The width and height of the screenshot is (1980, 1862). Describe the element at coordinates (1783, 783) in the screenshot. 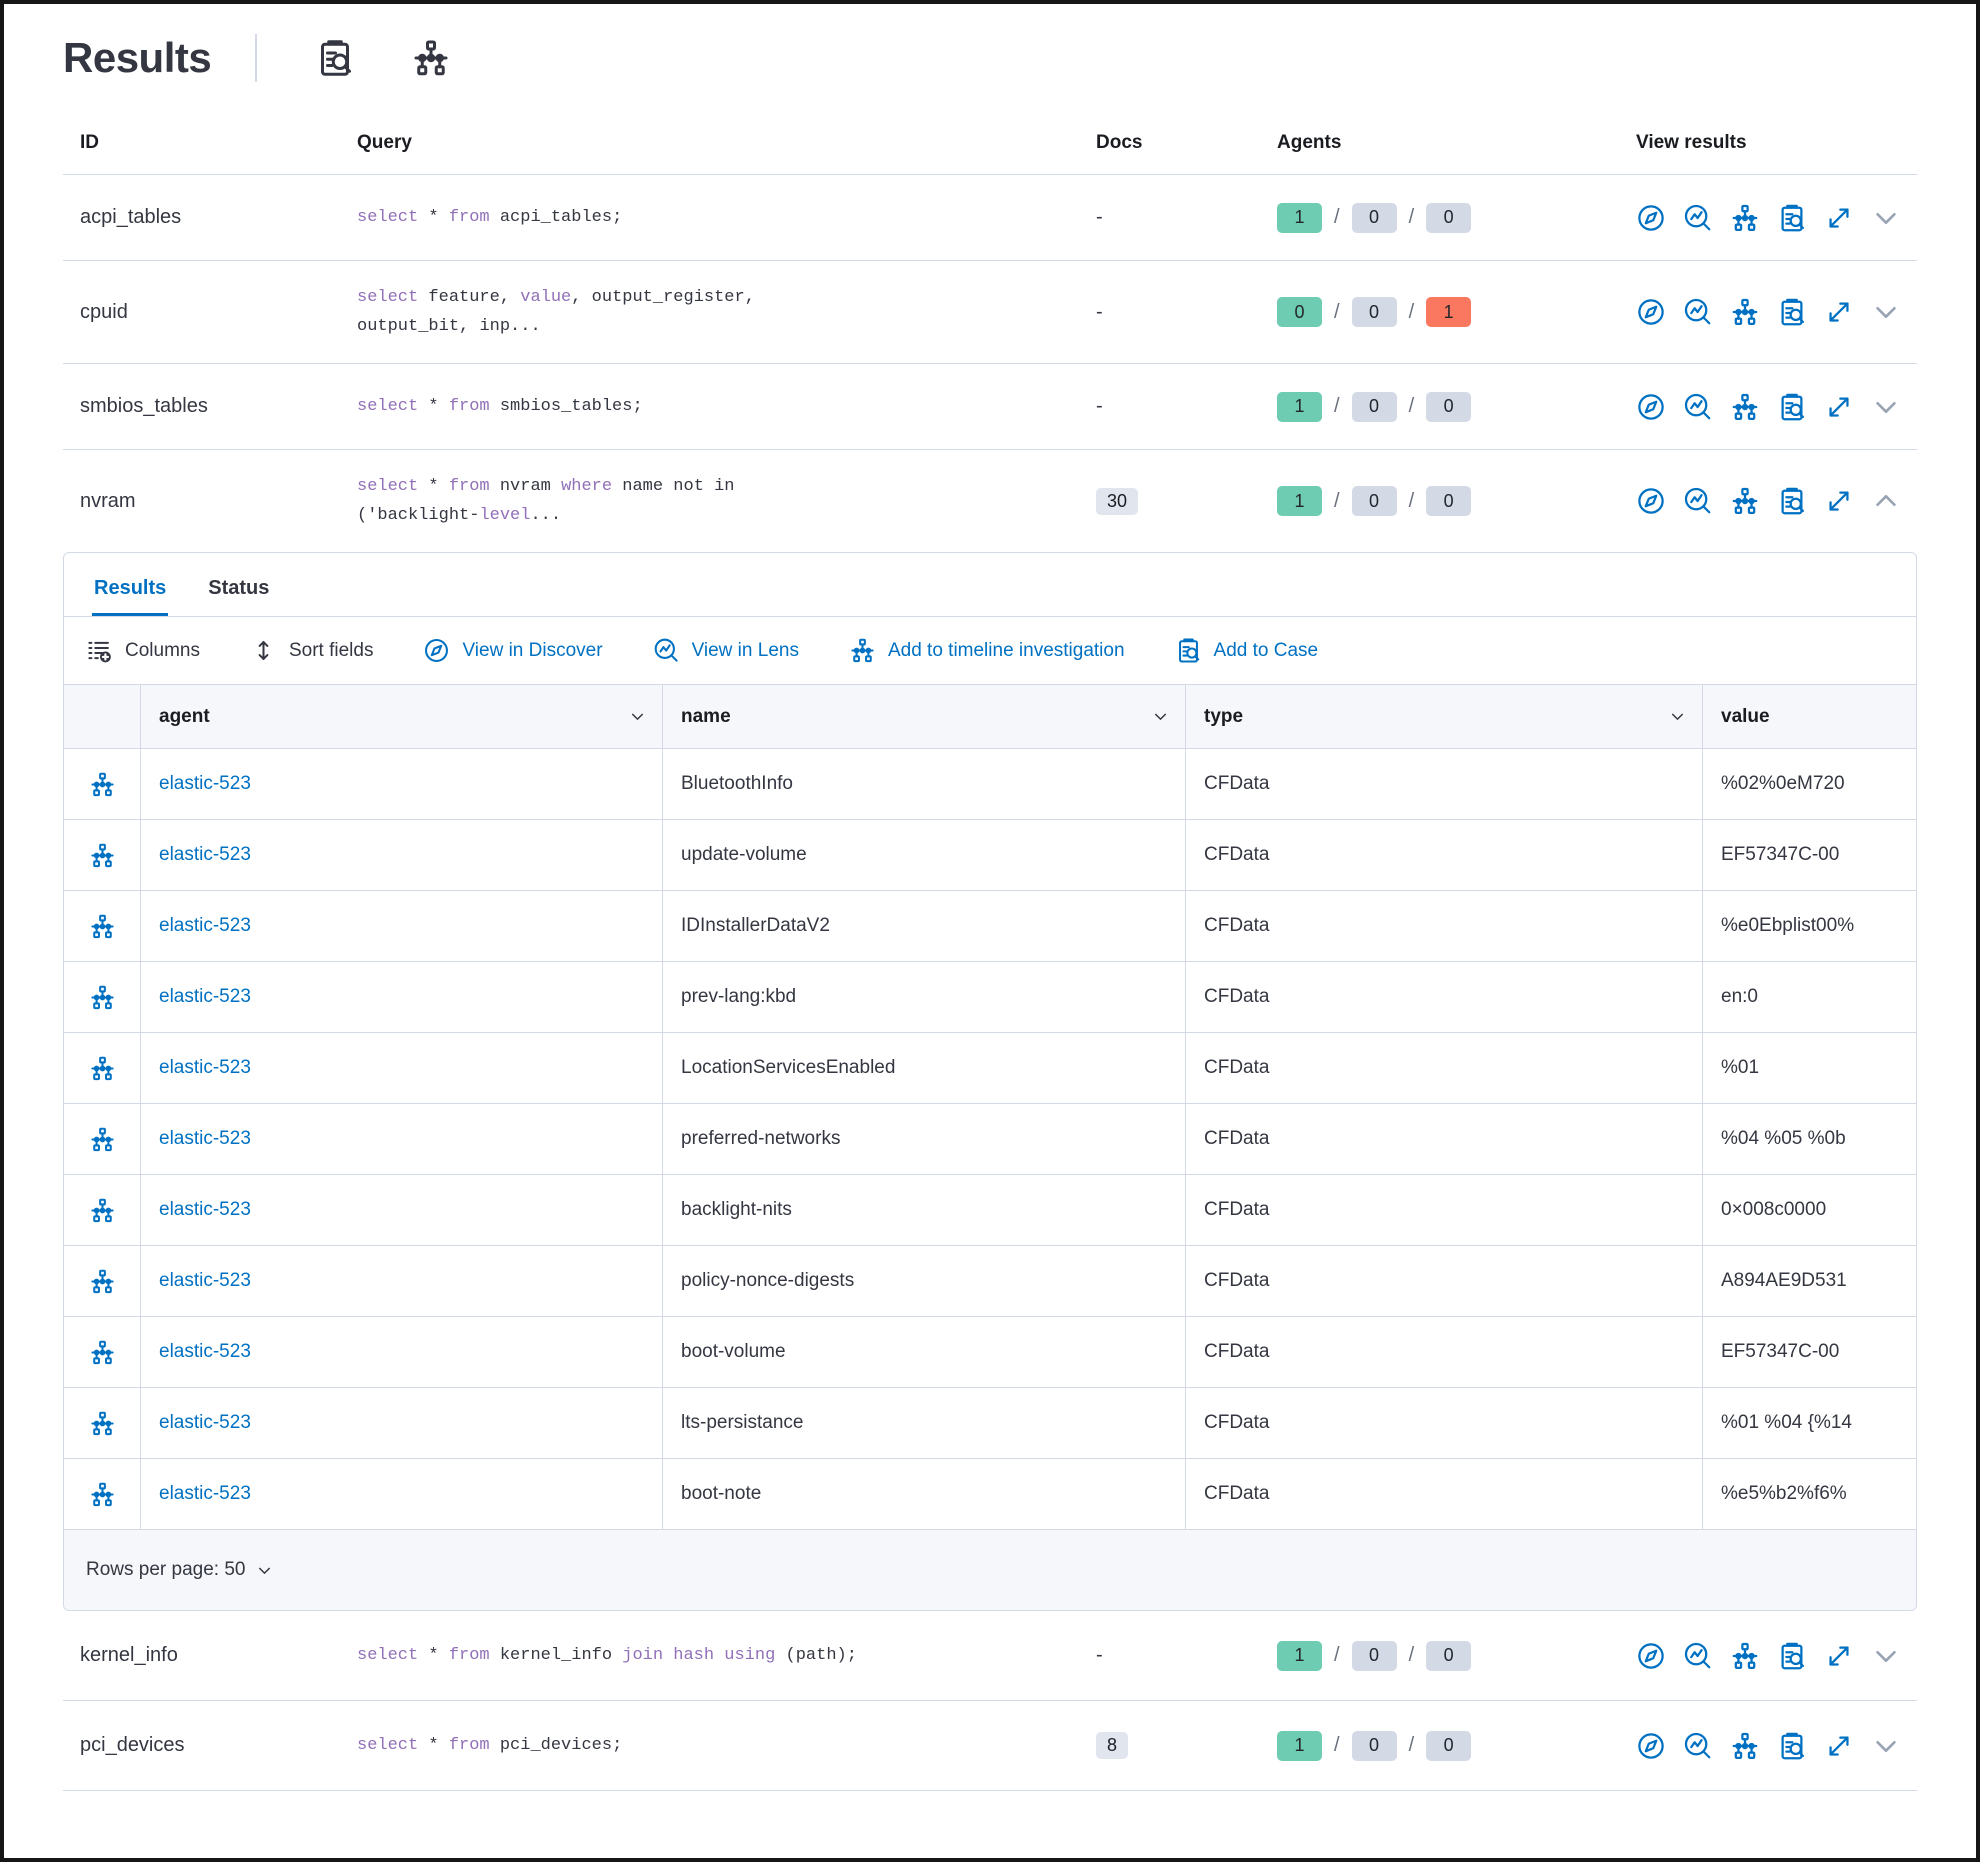

I see `cell-value: %02%0eM720` at that location.